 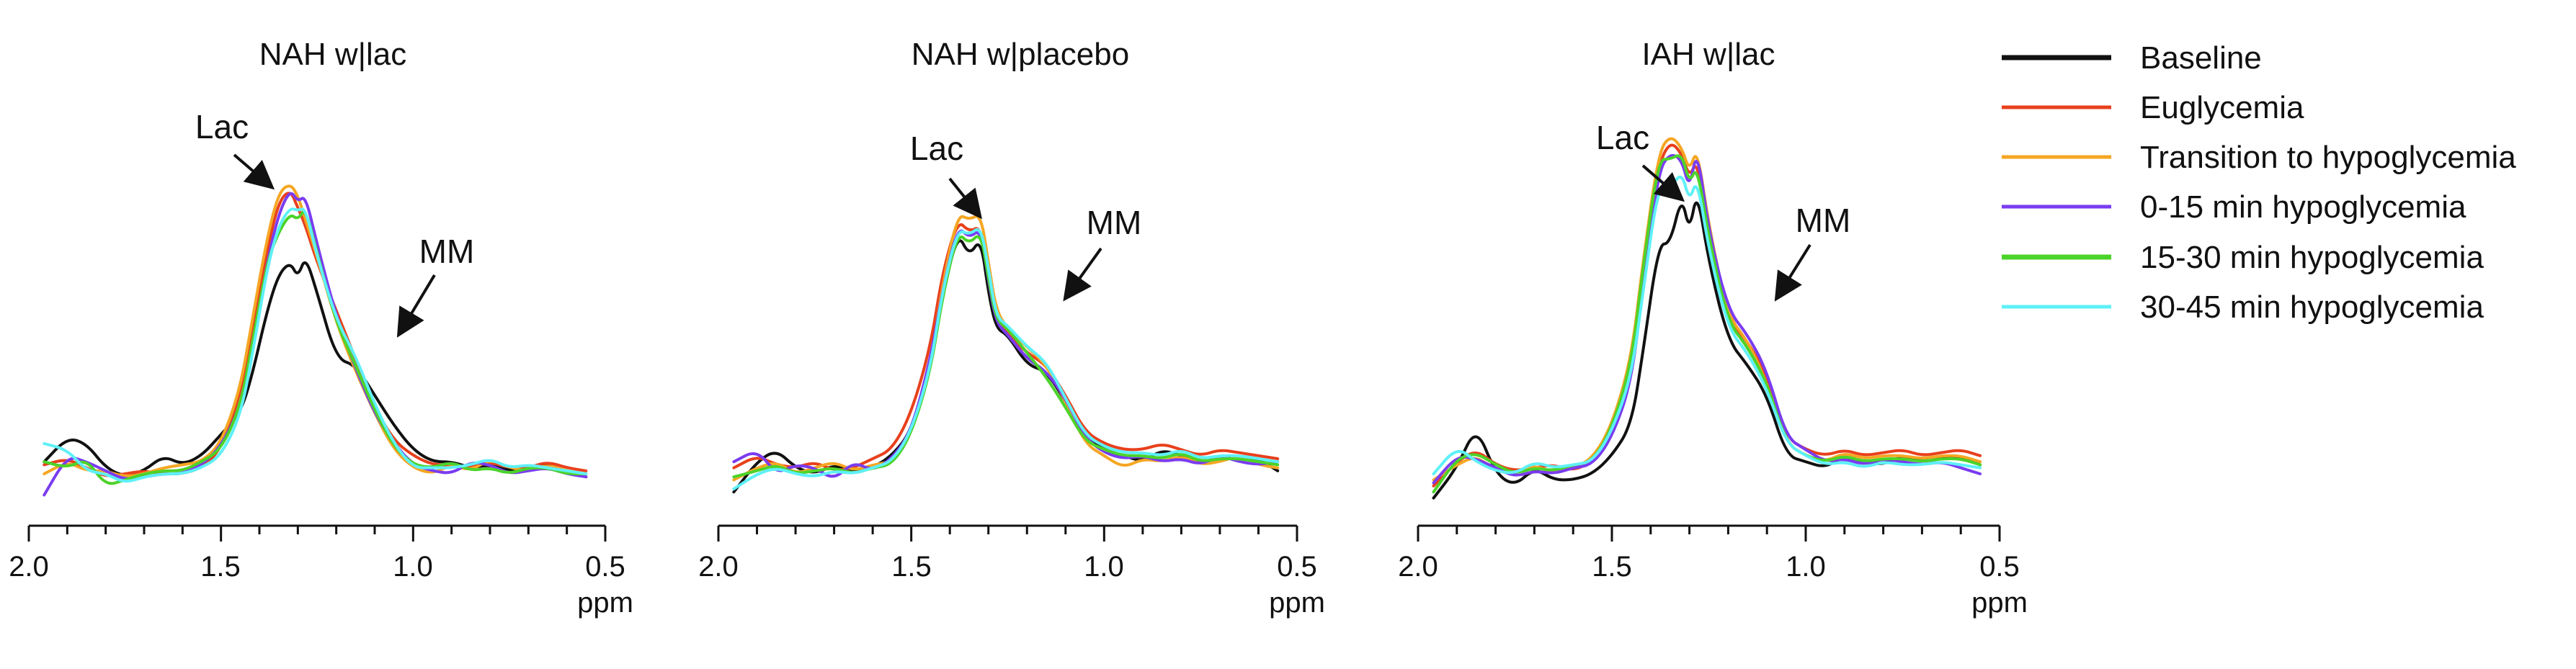 What do you see at coordinates (2222, 107) in the screenshot?
I see `legend-label: Euglycemia` at bounding box center [2222, 107].